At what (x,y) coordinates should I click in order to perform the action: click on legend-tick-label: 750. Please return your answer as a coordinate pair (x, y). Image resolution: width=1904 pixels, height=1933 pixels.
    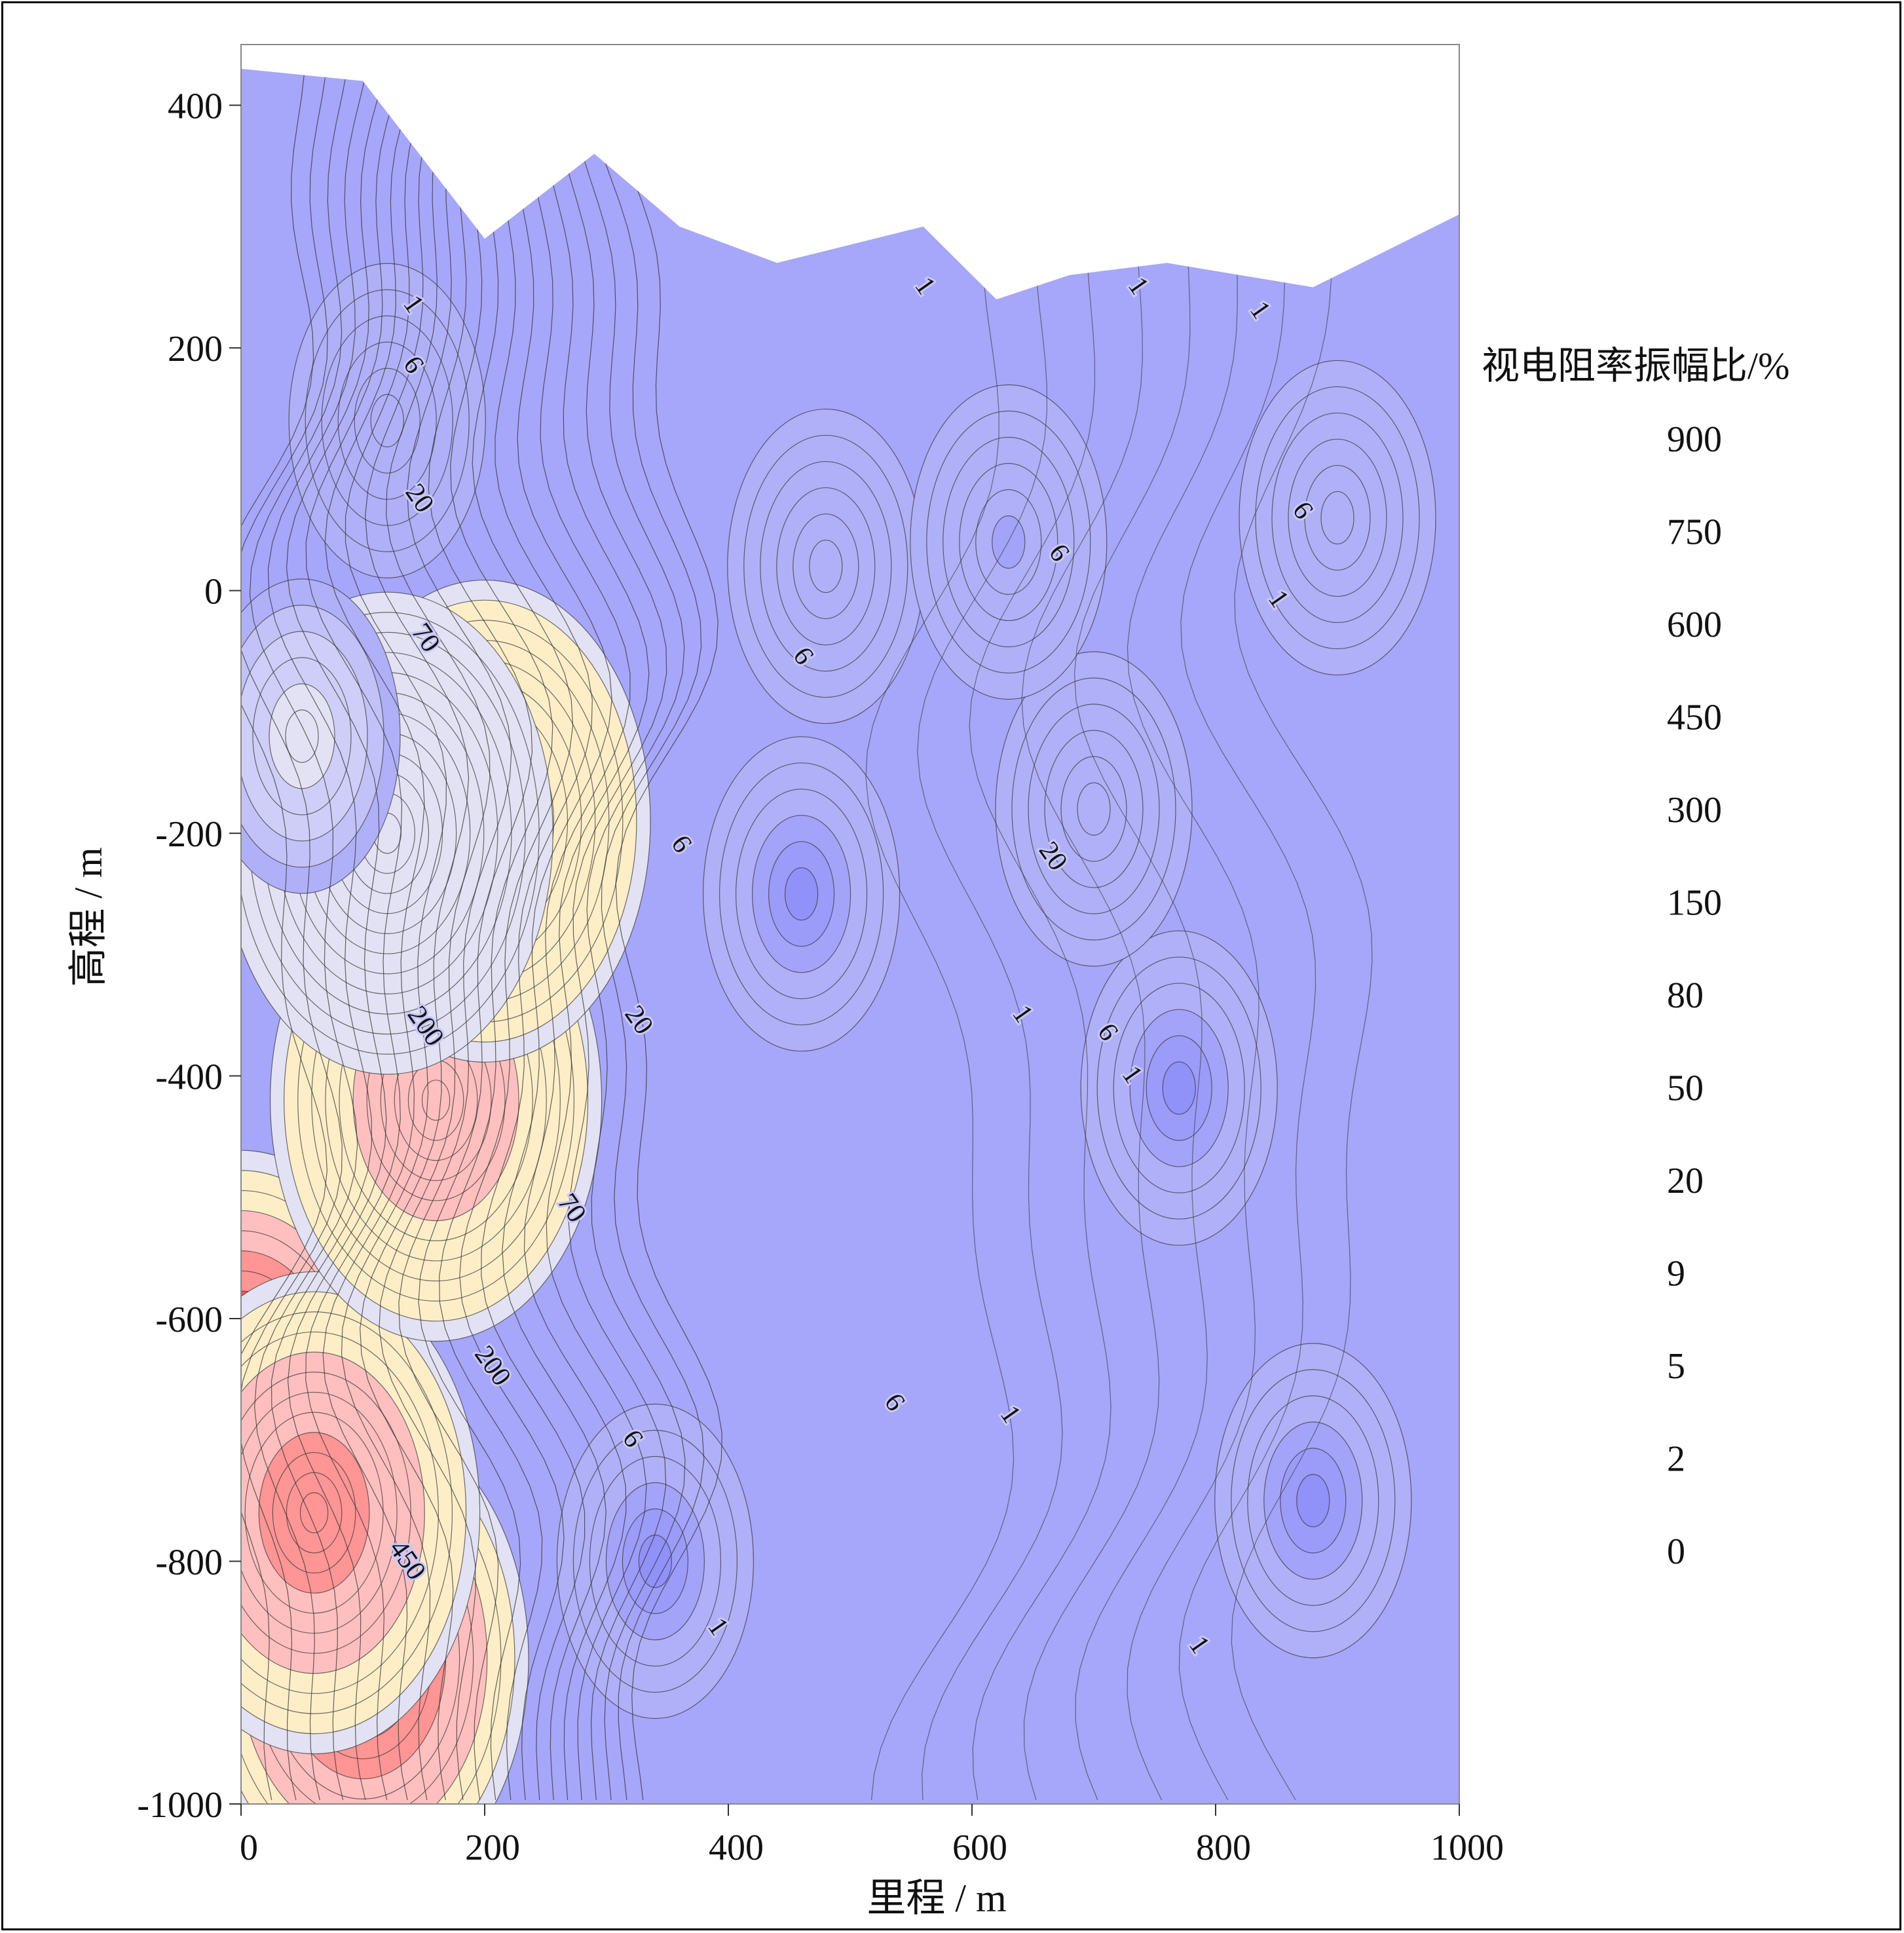
    Looking at the image, I should click on (1694, 532).